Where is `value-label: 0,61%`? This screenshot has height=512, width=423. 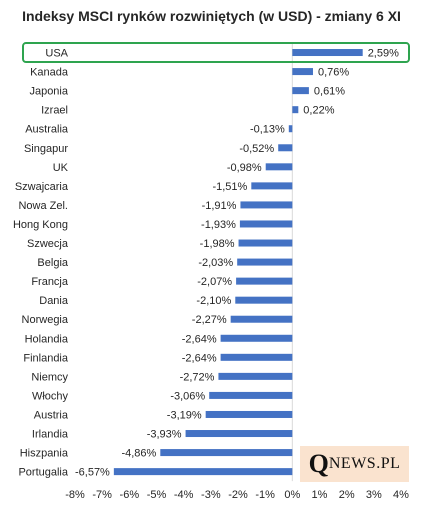
value-label: 0,61% is located at coordinates (329, 92).